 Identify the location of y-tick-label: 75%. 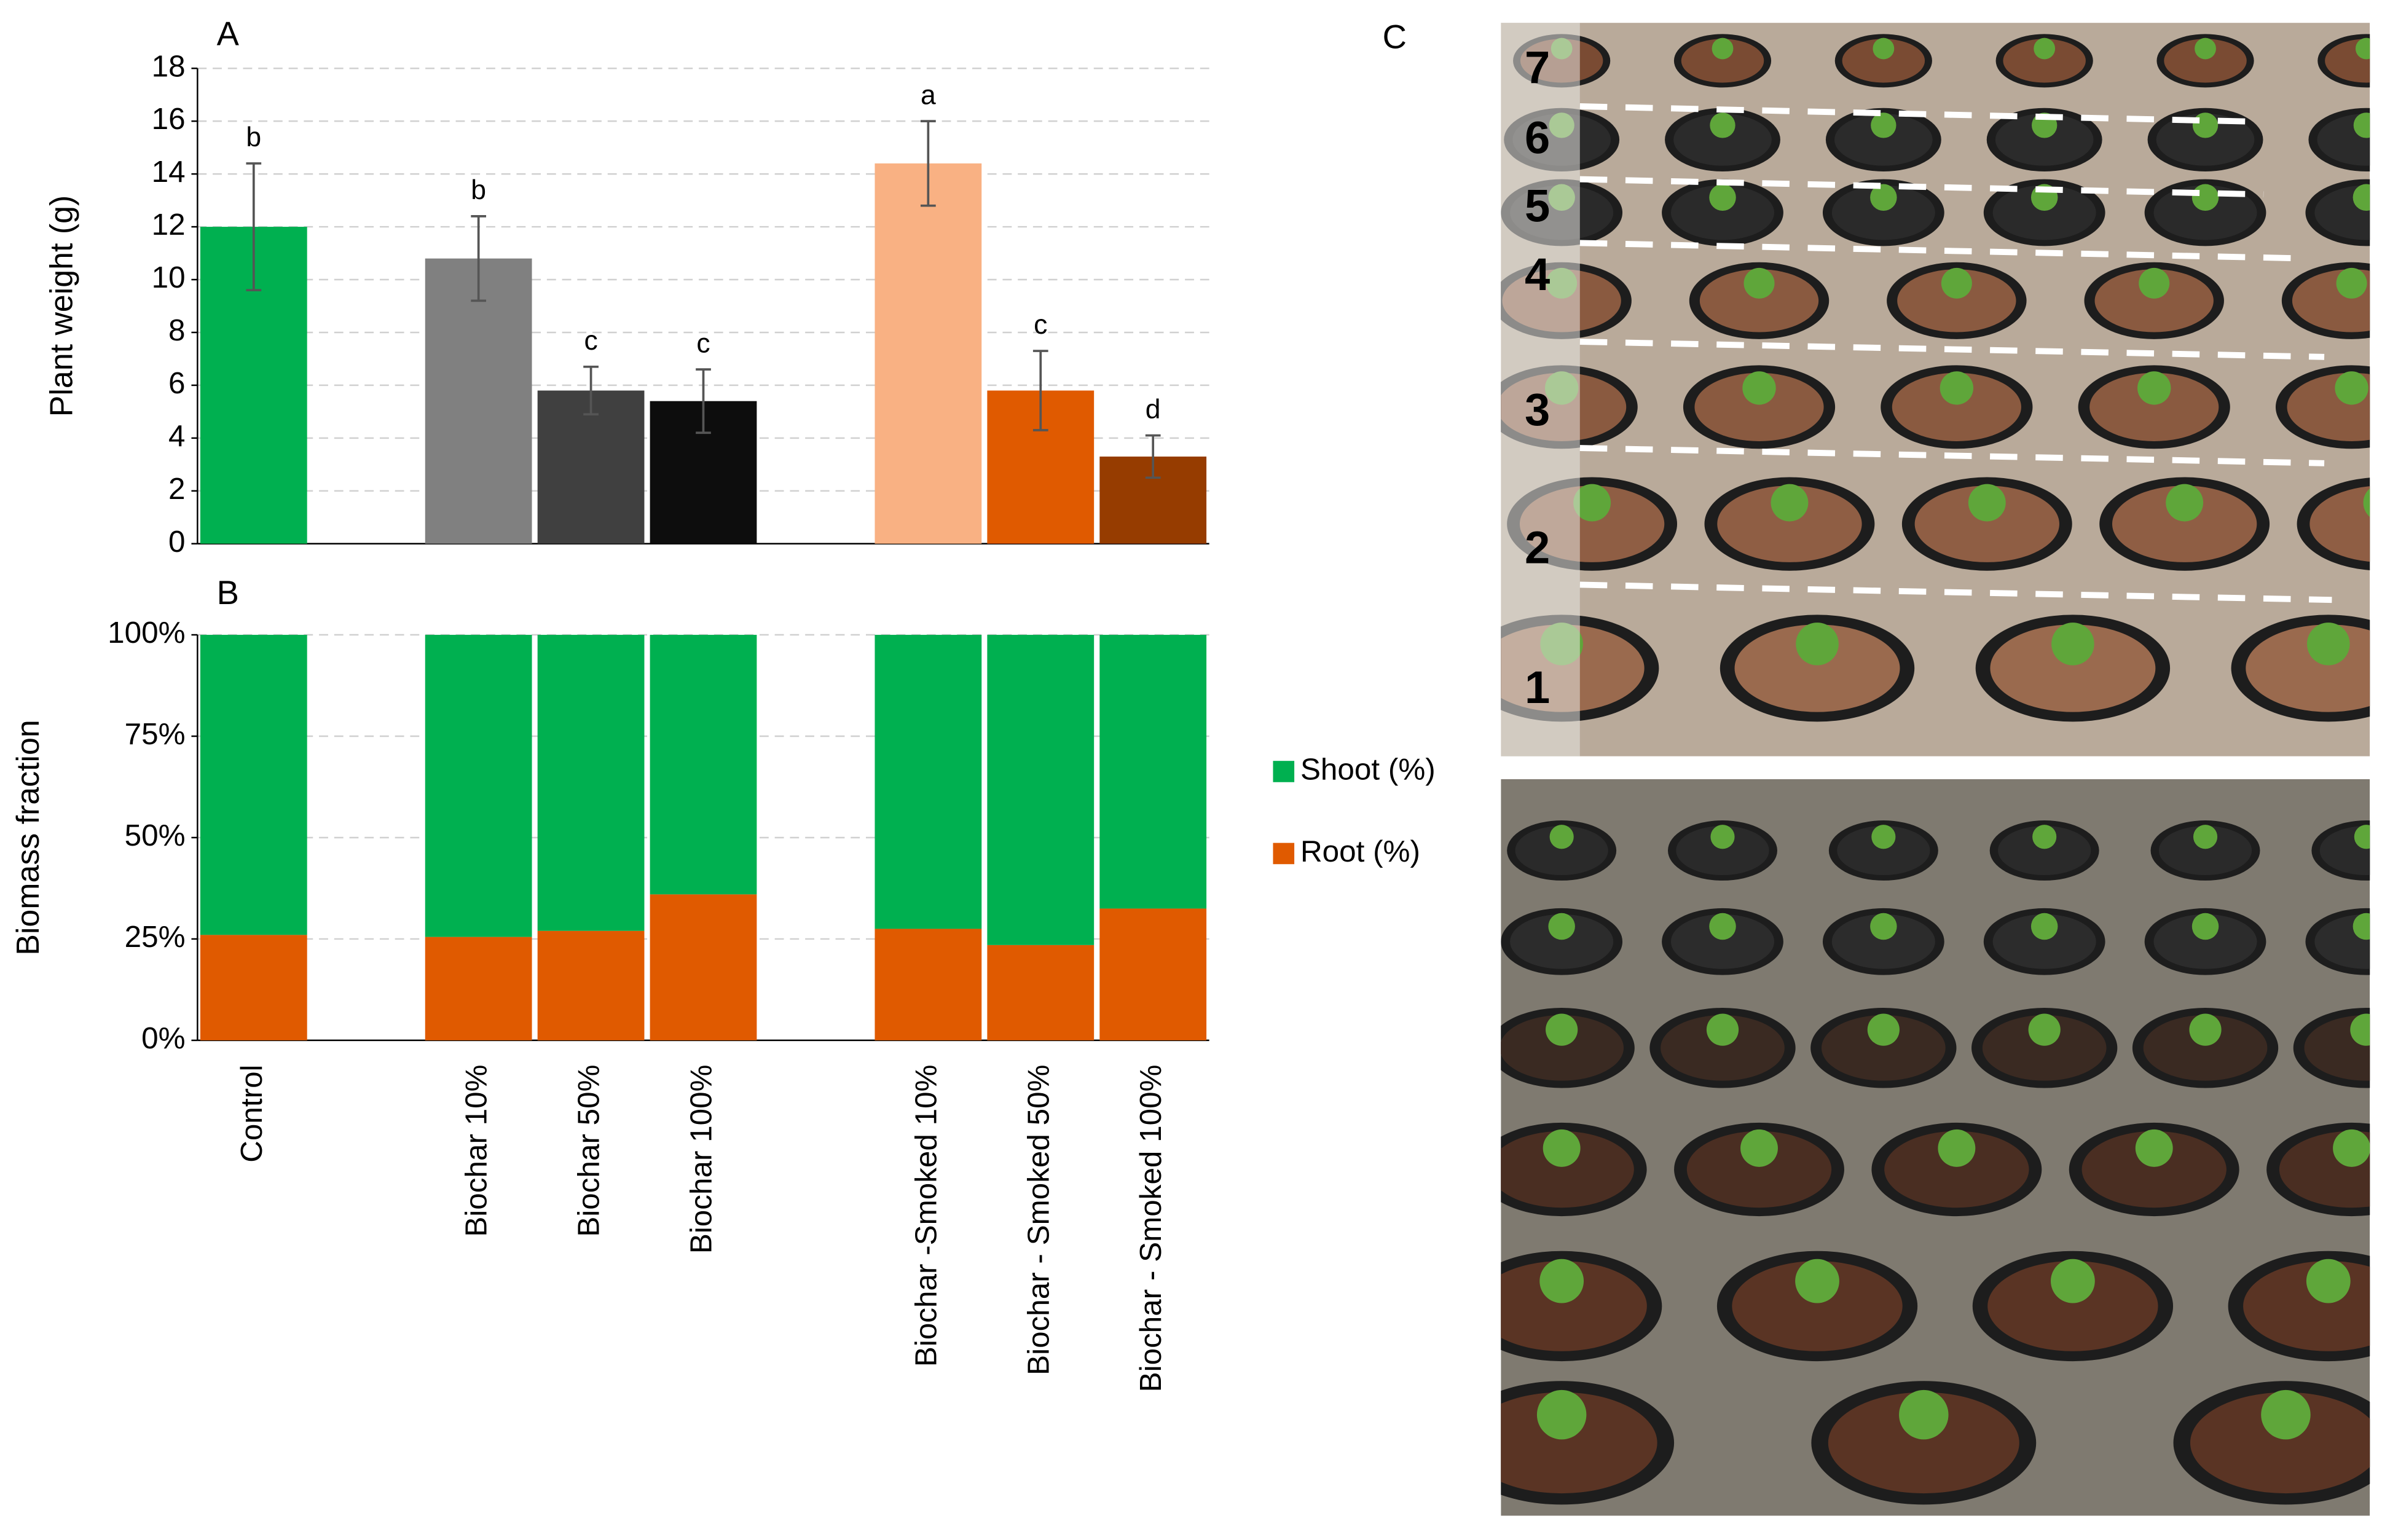
(155, 734).